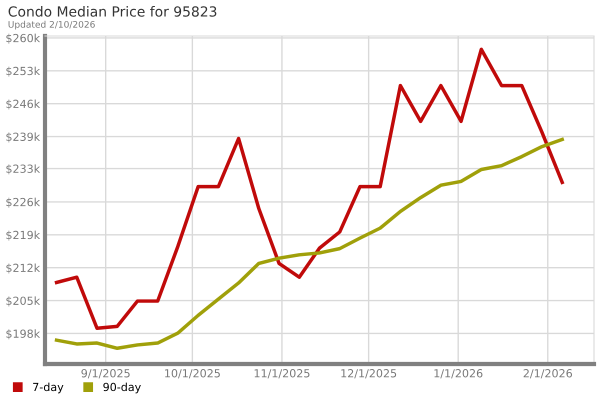  What do you see at coordinates (48, 388) in the screenshot?
I see `legend-label: 7-day` at bounding box center [48, 388].